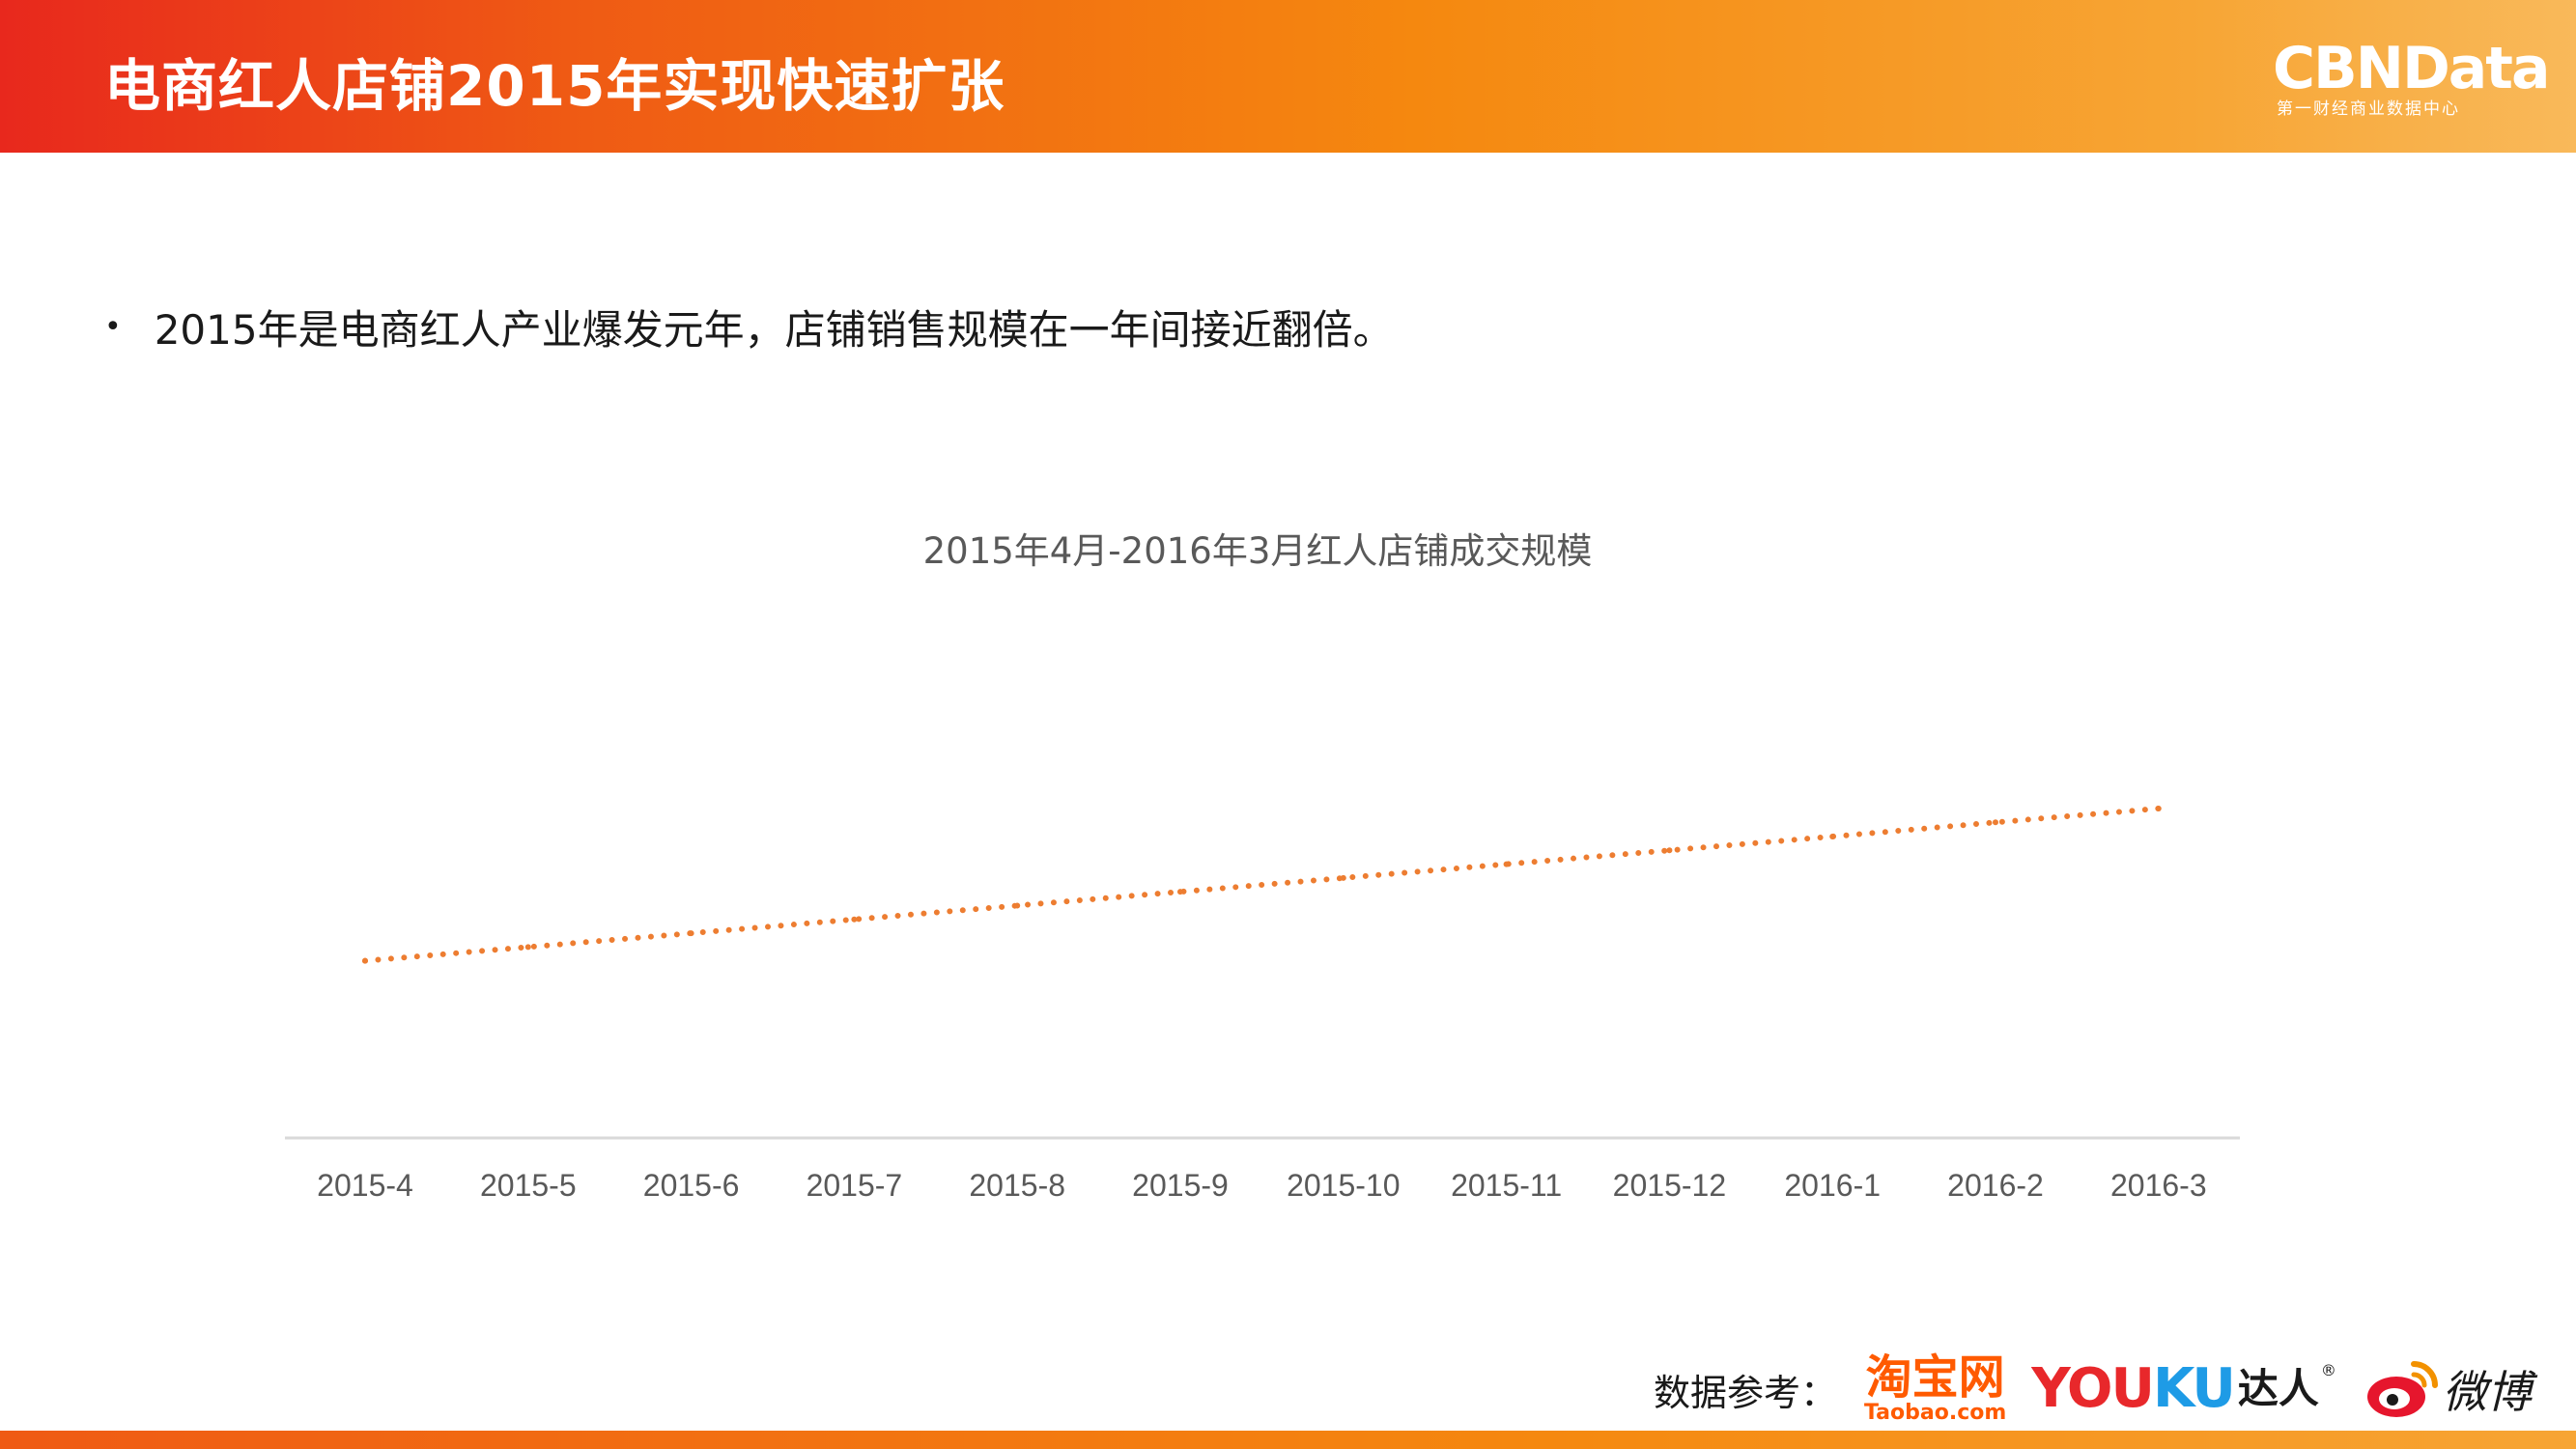 Image resolution: width=2576 pixels, height=1449 pixels. What do you see at coordinates (1935, 1377) in the screenshot?
I see `taobao-wordmark: 淘宝网` at bounding box center [1935, 1377].